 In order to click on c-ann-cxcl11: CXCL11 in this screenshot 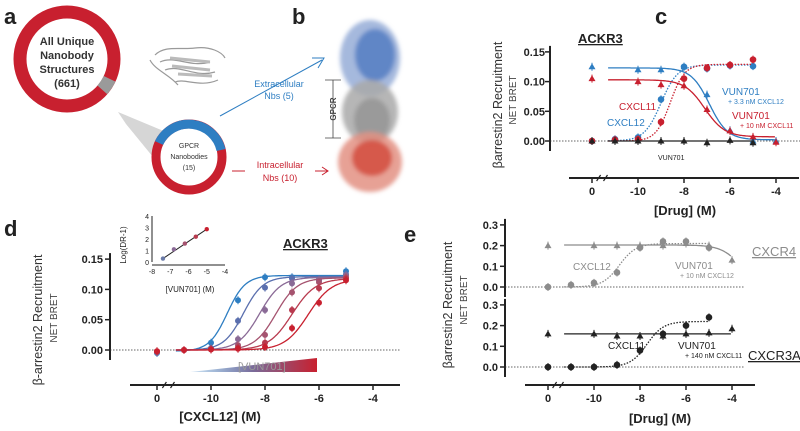, I will do `click(637, 107)`.